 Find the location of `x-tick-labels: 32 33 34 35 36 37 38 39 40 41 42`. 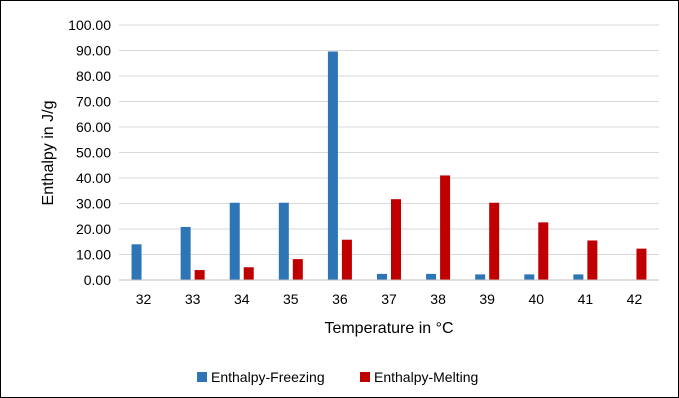

x-tick-labels: 32 33 34 35 36 37 38 39 40 41 42 is located at coordinates (389, 299).